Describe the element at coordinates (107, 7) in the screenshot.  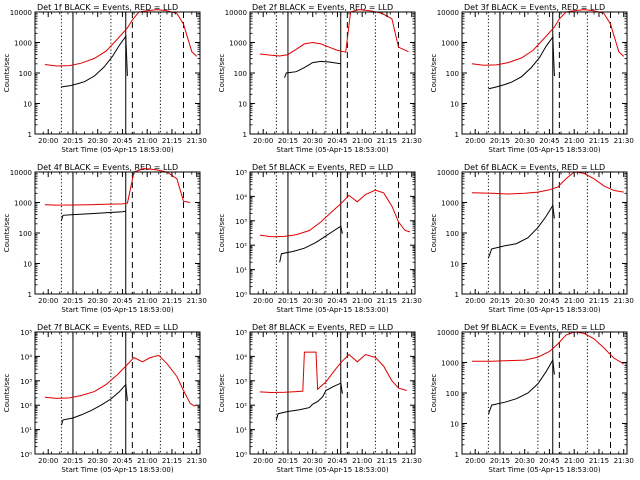
I see `panel-title: Det 1f BLACK = Events, RED = LLD` at that location.